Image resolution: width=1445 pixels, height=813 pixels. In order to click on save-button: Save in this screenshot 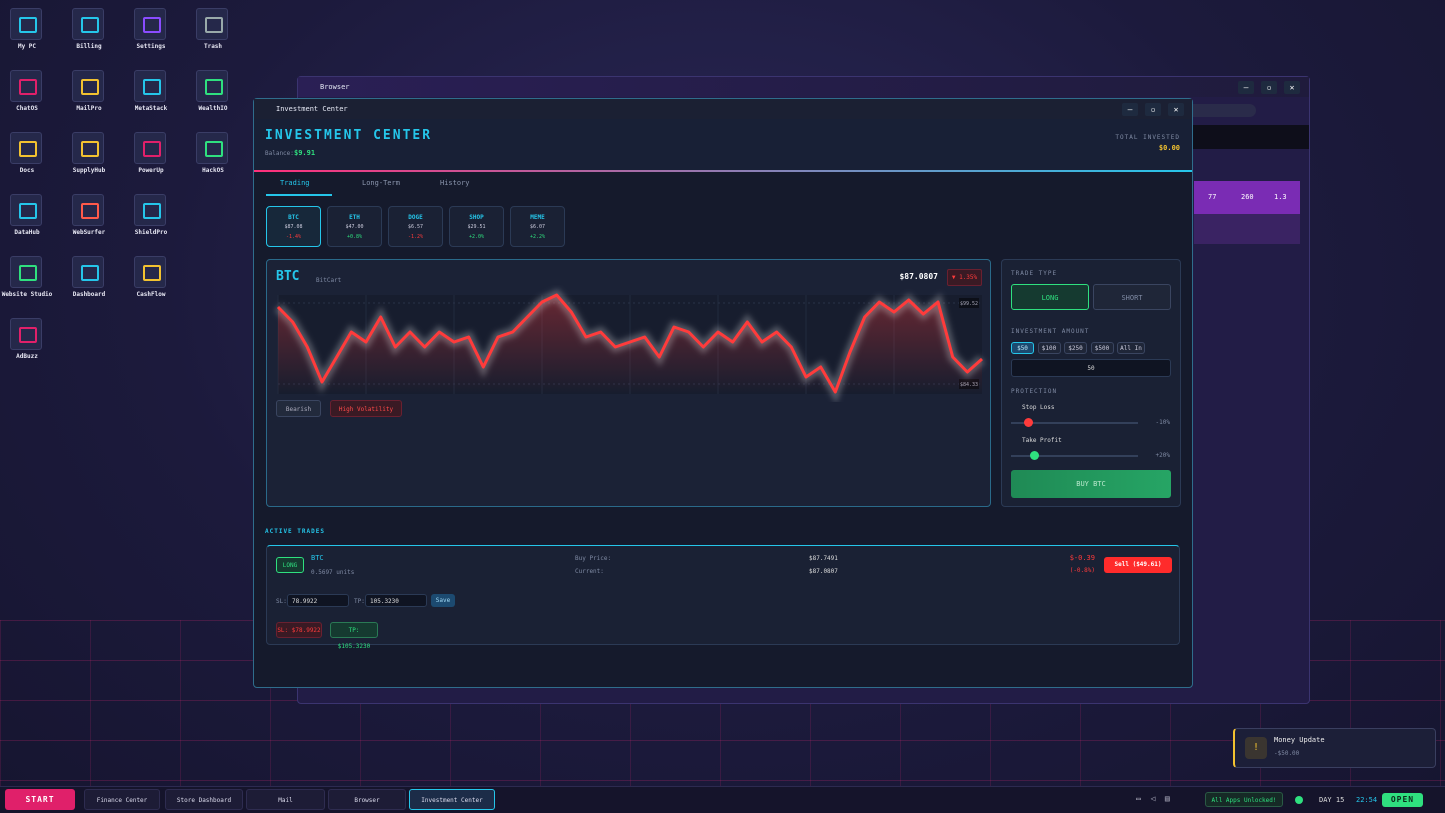, I will do `click(443, 600)`.